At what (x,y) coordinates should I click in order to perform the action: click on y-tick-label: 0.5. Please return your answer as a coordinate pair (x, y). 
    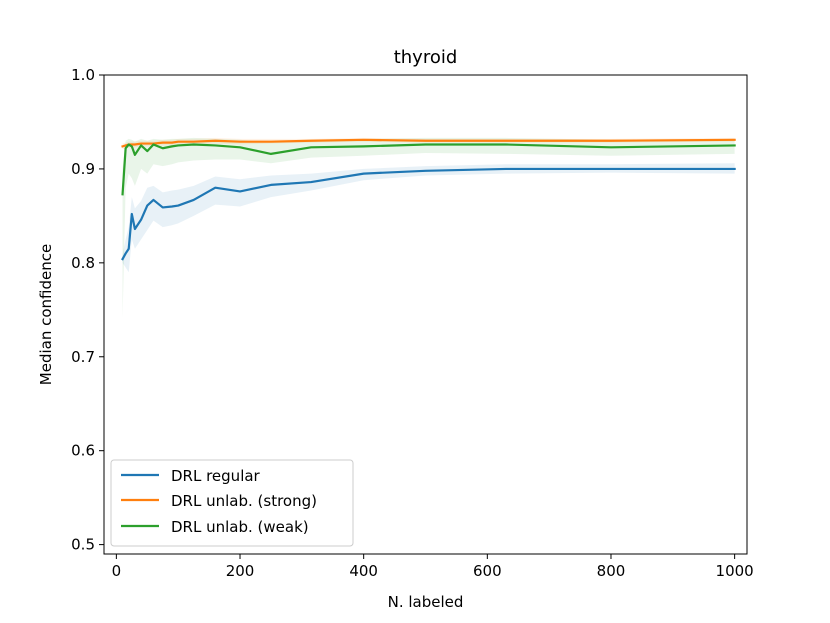
    Looking at the image, I should click on (83, 545).